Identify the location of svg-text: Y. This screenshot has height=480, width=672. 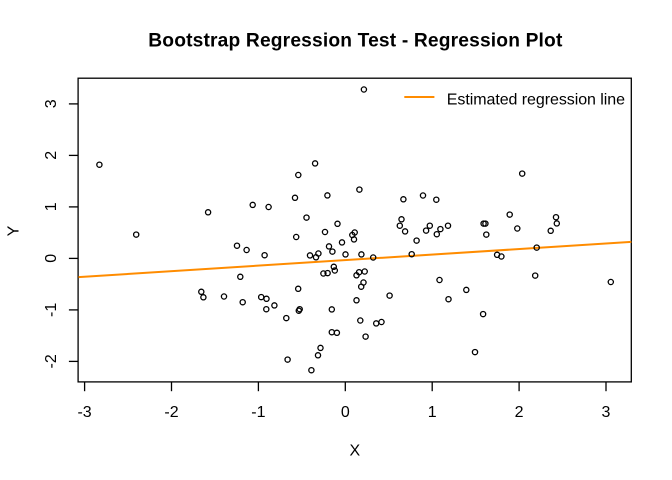
(14, 230).